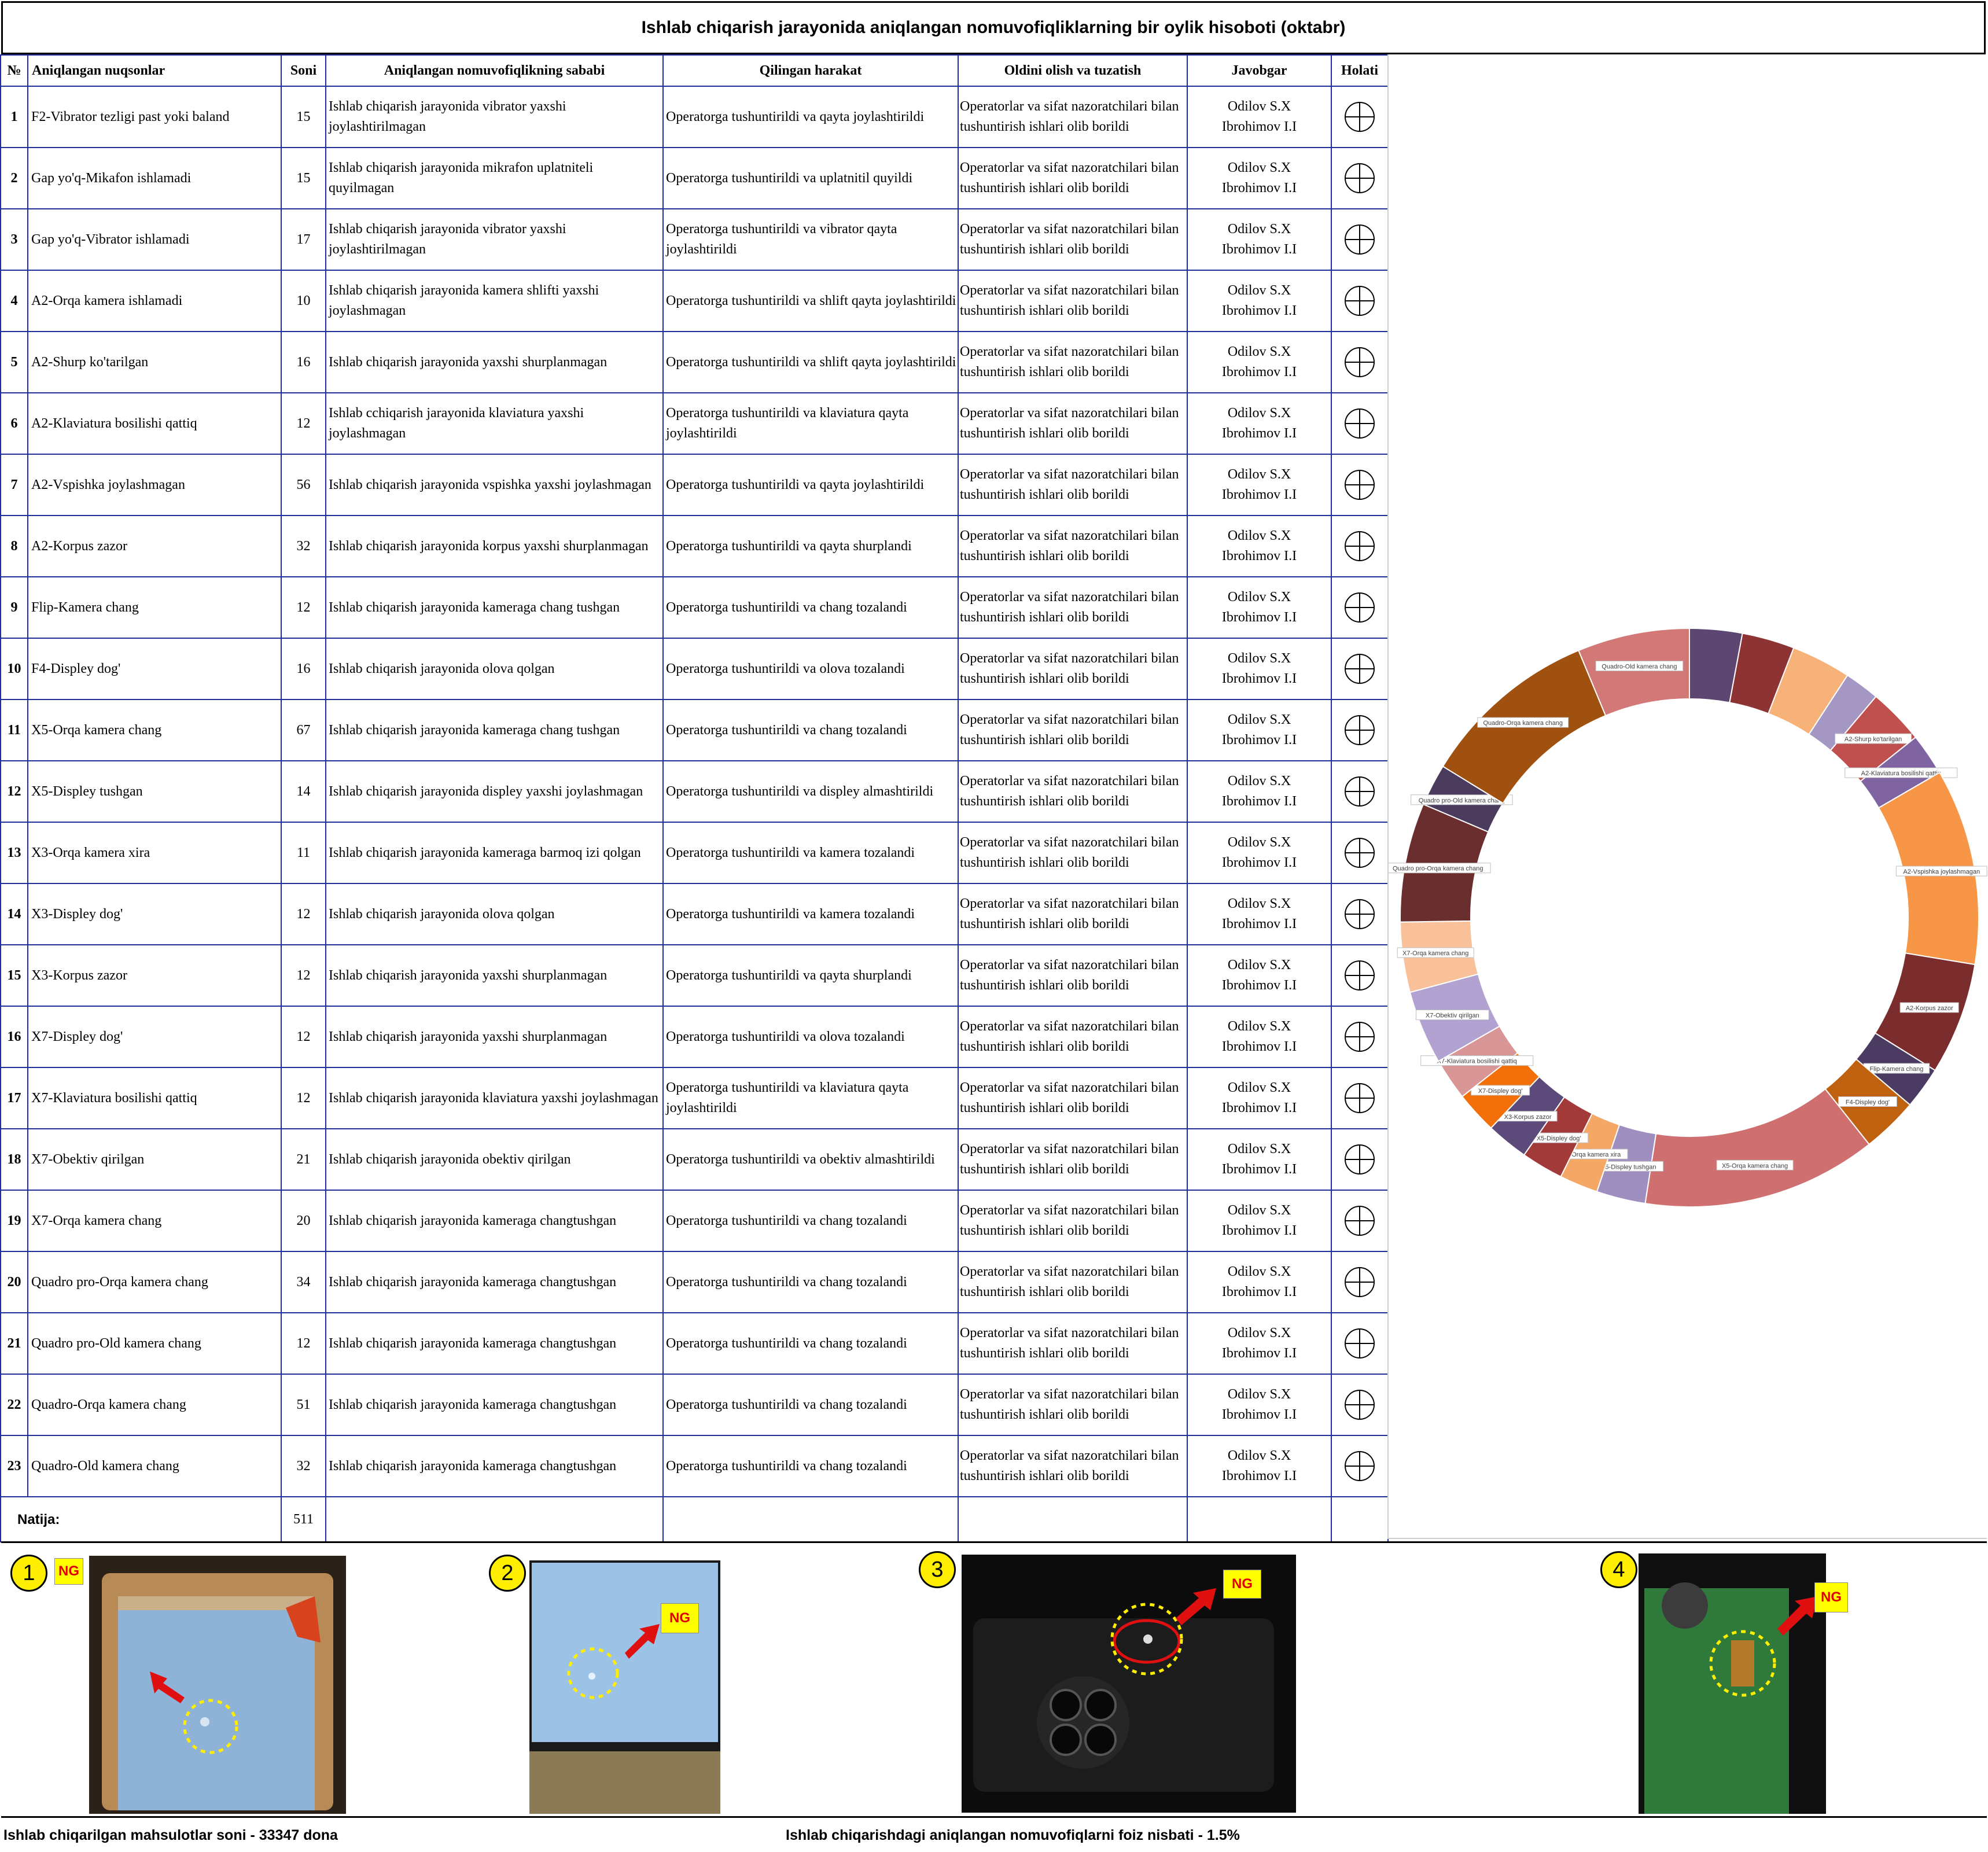 Image resolution: width=1988 pixels, height=1852 pixels. Describe the element at coordinates (68, 1571) in the screenshot. I see `photo-1-ng-tag: NG` at that location.